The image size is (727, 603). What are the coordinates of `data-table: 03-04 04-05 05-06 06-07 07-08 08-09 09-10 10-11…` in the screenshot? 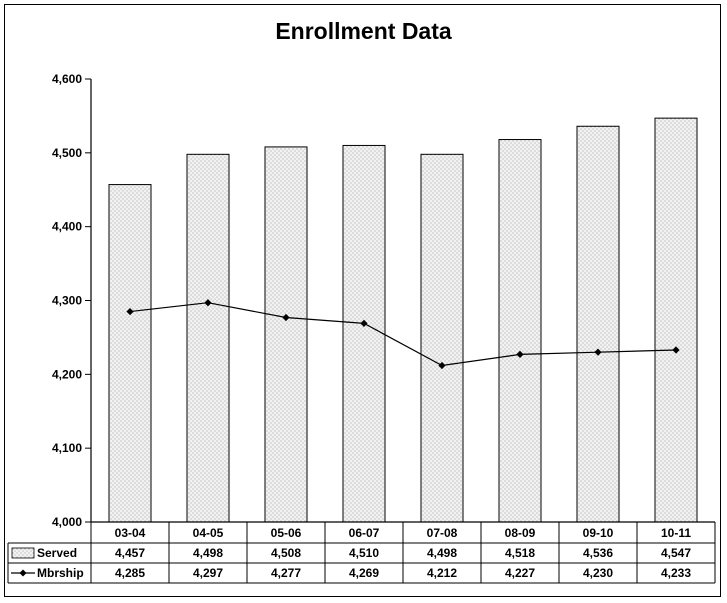 It's located at (361, 552).